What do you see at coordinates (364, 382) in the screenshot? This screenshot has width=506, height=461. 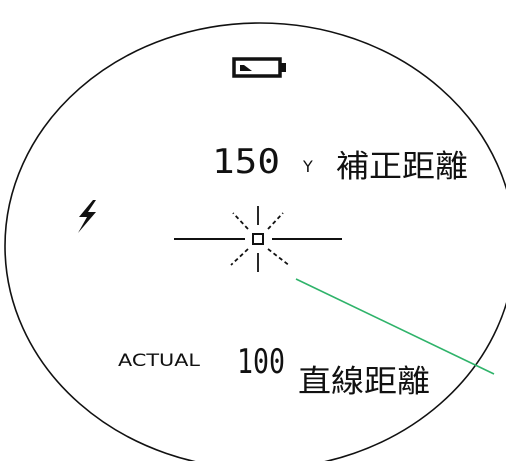 I see `actual-distance-label: 直線距離` at bounding box center [364, 382].